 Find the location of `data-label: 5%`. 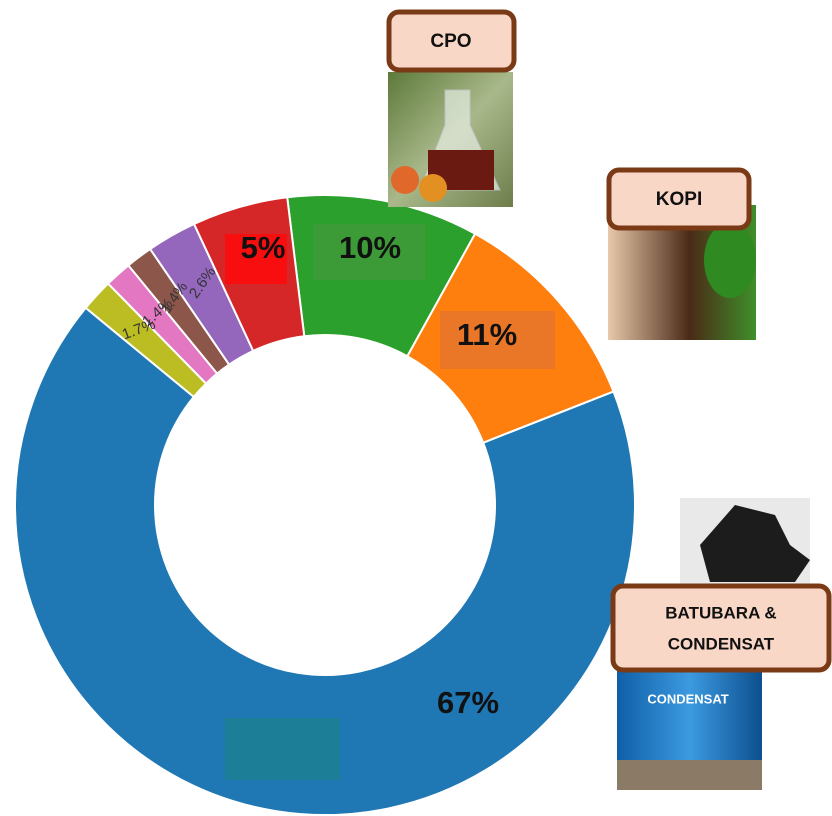

data-label: 5% is located at coordinates (263, 247).